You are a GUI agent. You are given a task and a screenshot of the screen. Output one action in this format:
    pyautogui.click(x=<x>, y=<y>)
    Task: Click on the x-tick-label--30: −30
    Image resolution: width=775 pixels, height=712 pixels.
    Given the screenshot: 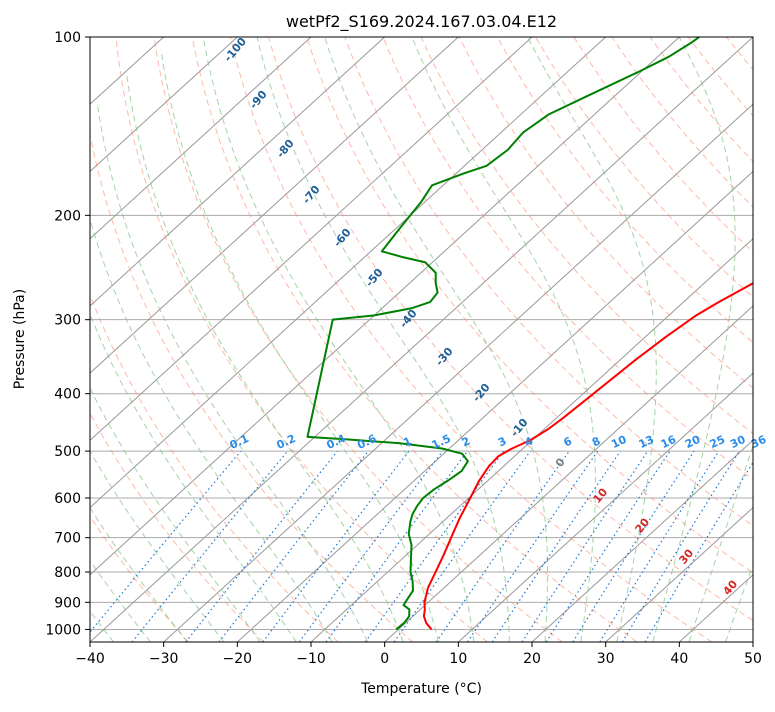 What is the action you would take?
    pyautogui.click(x=164, y=659)
    